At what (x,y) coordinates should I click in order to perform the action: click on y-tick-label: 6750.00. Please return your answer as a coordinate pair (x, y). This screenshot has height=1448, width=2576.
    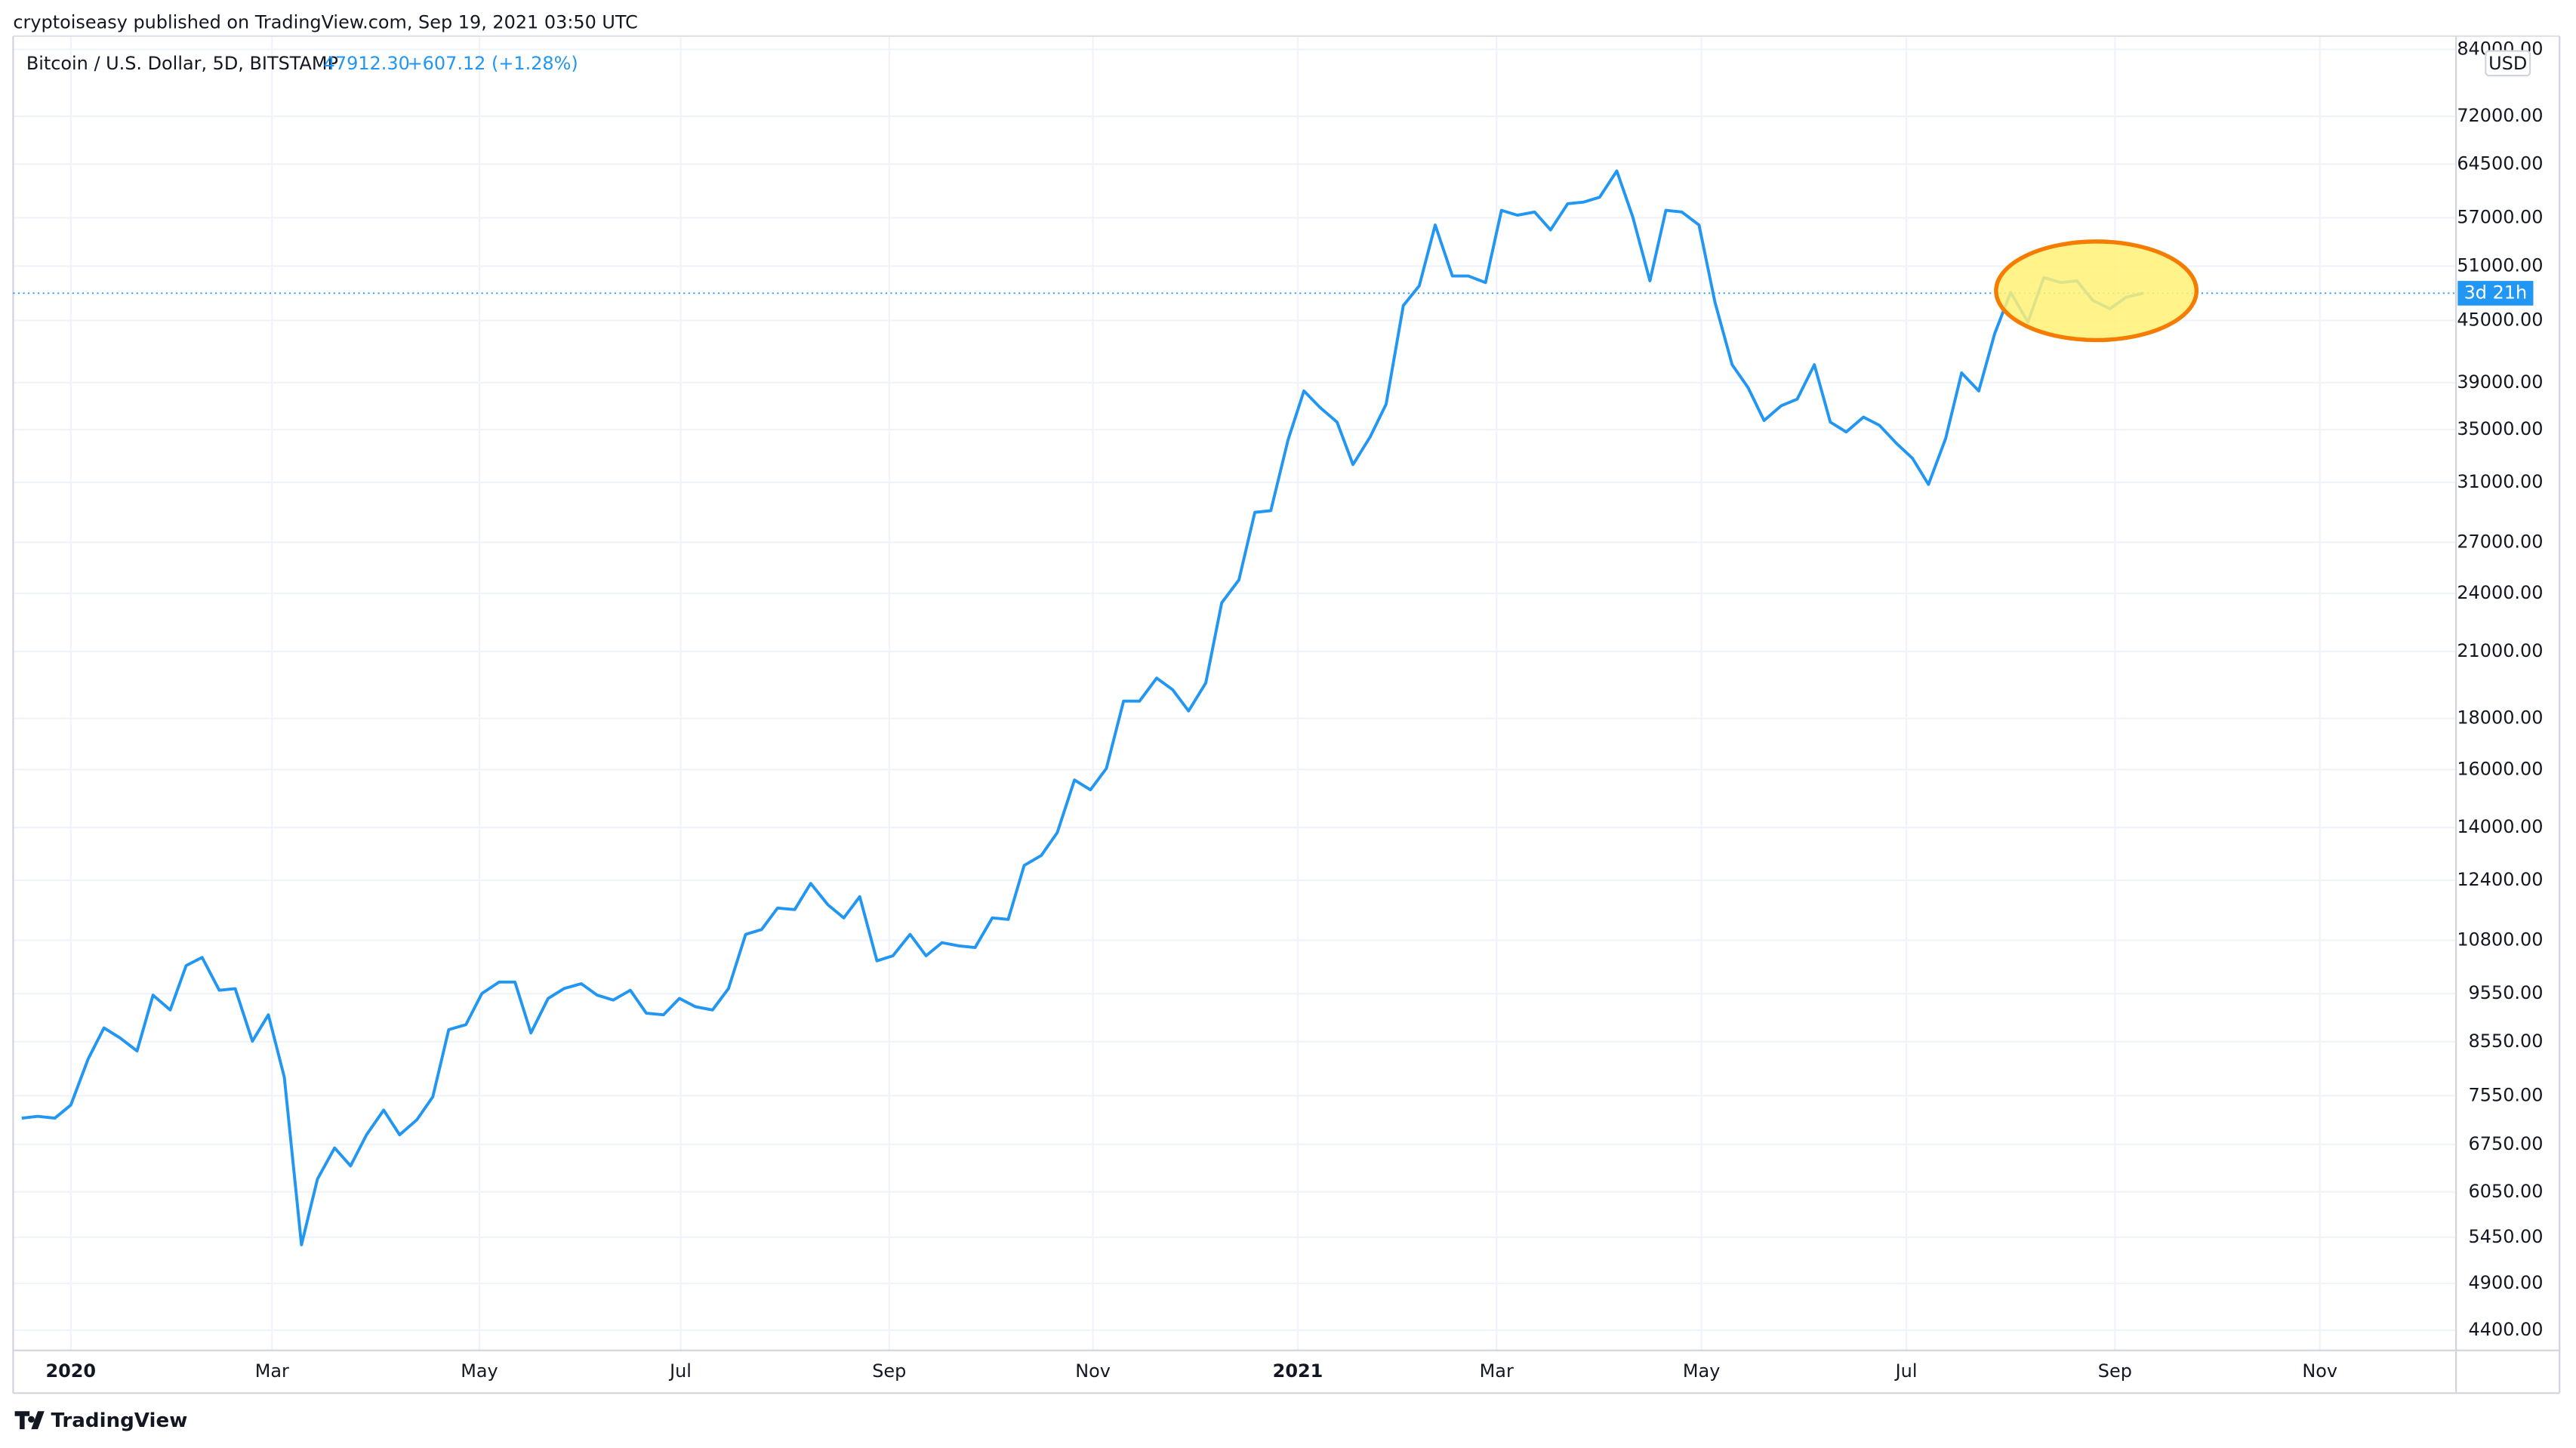
    Looking at the image, I should click on (2506, 1143).